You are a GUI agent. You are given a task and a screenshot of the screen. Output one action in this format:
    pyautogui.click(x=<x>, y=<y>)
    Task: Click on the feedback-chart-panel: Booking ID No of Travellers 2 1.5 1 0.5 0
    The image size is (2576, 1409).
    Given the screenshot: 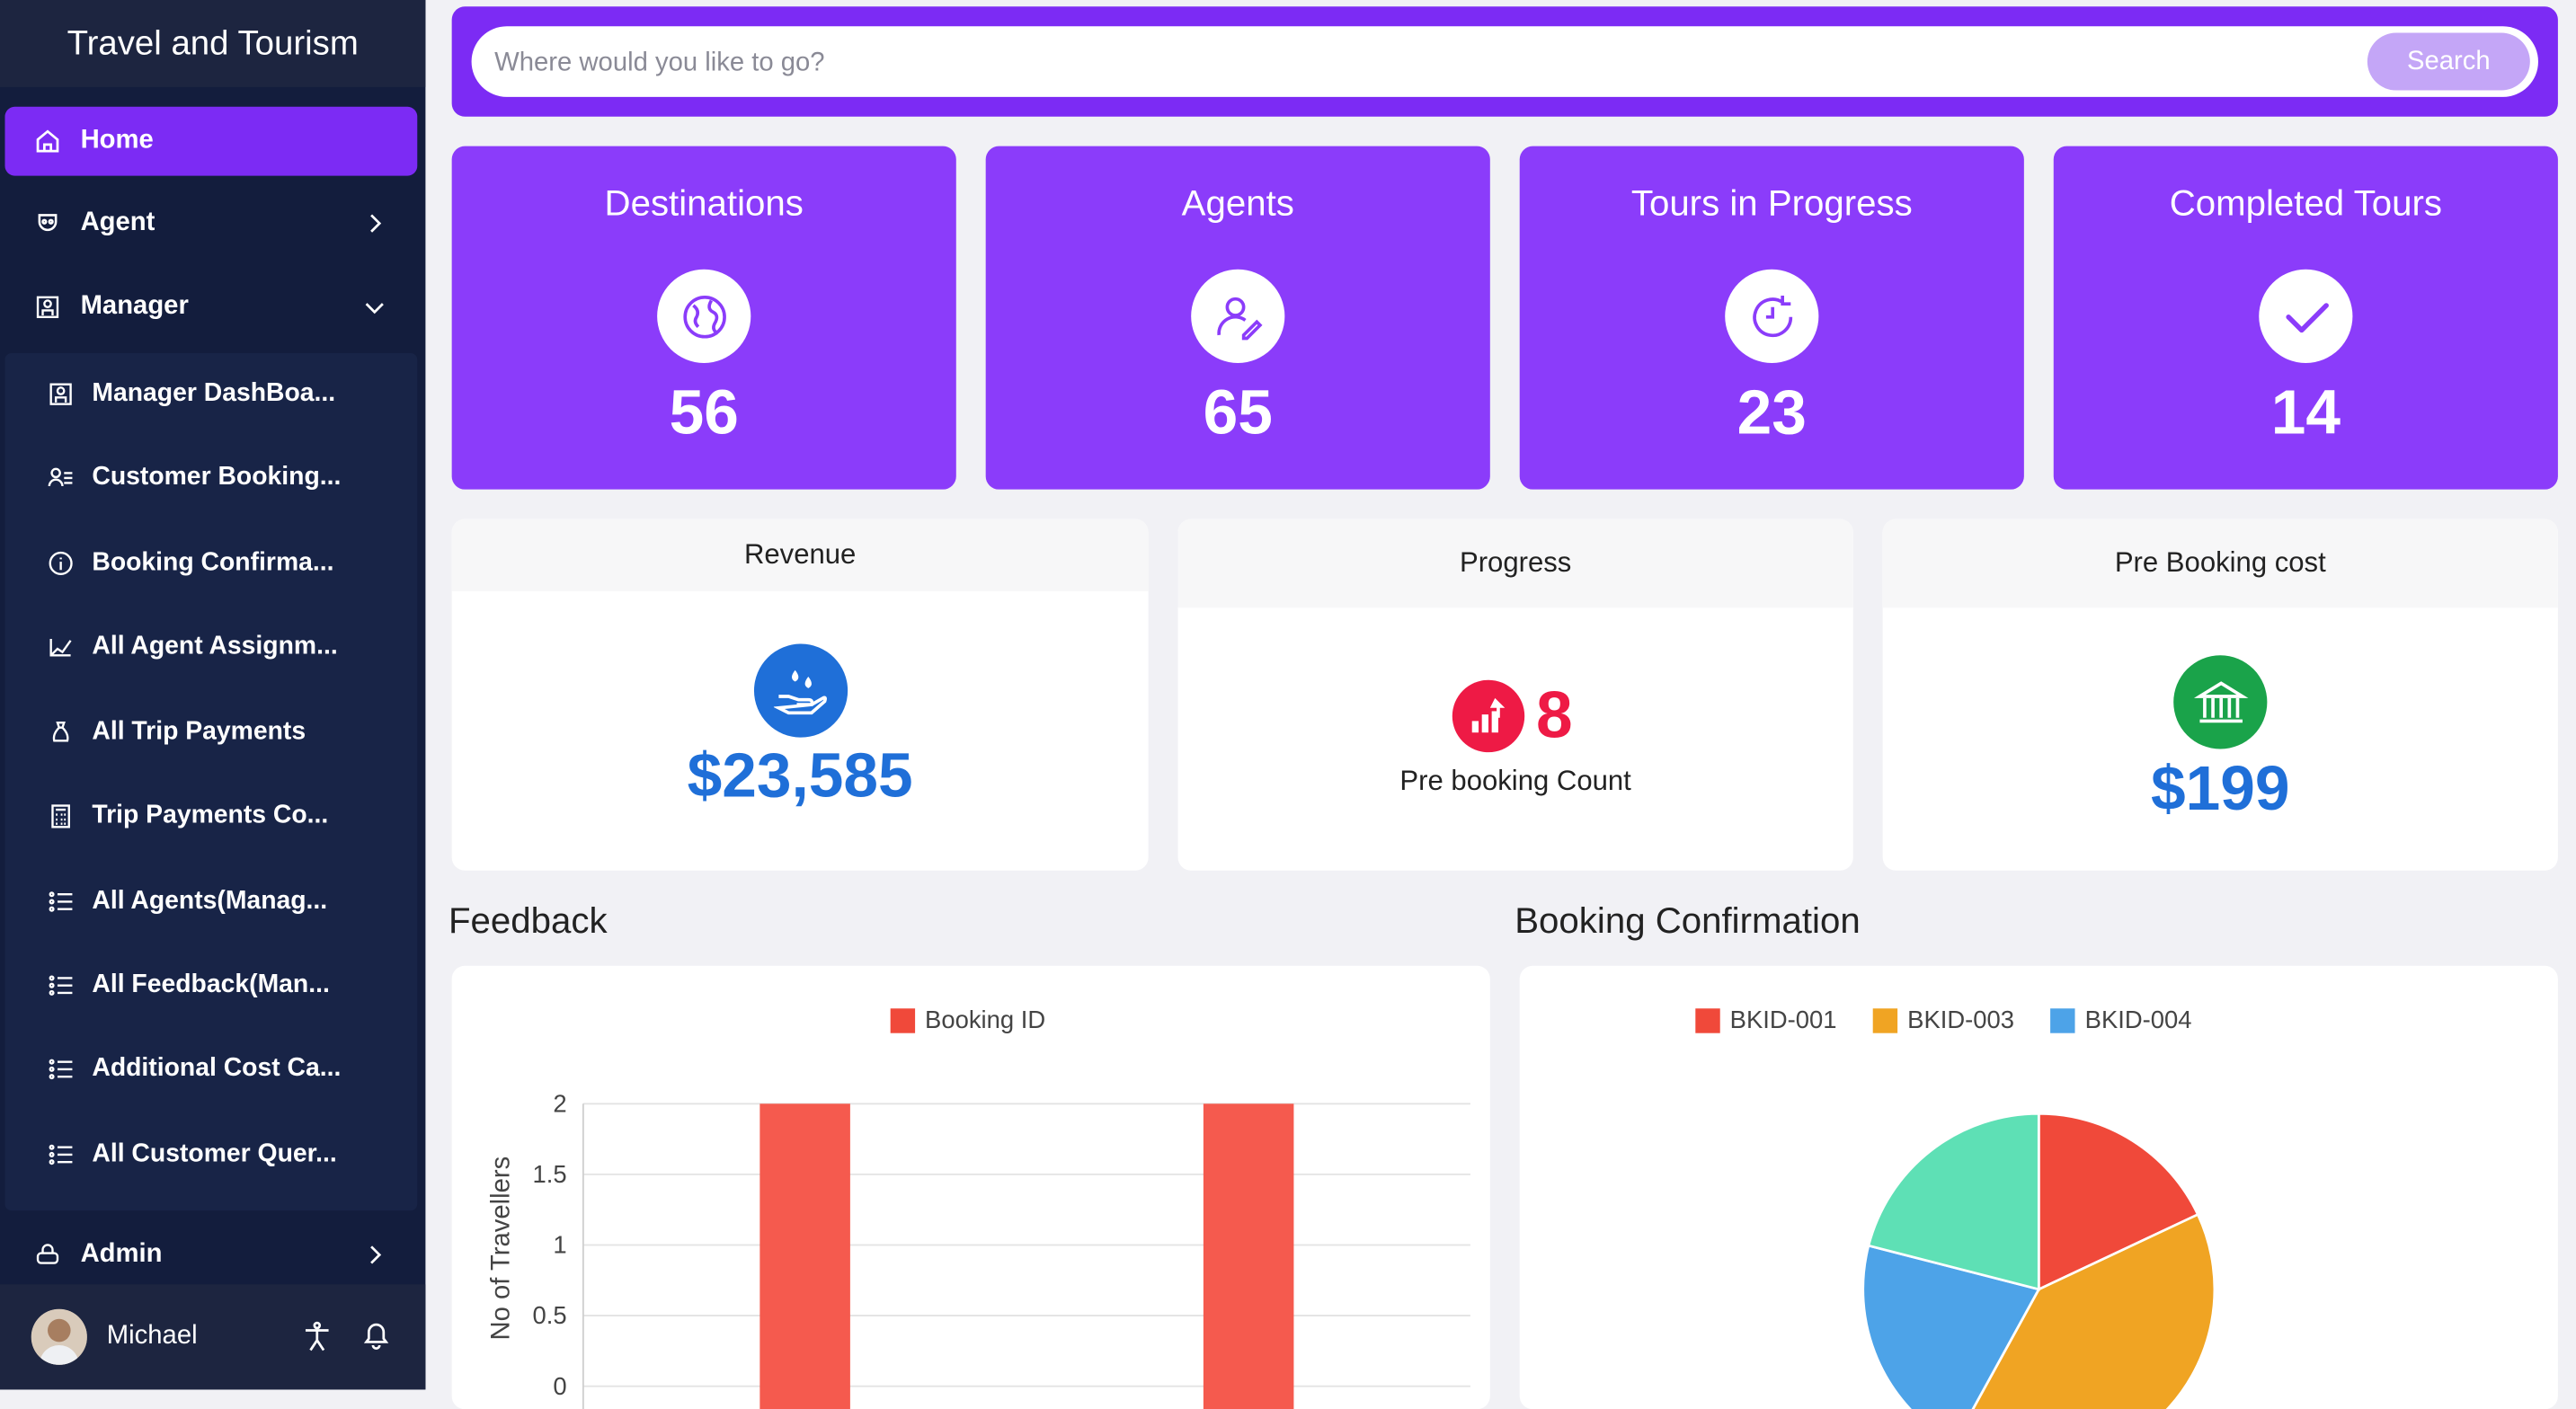 What is the action you would take?
    pyautogui.click(x=971, y=1187)
    